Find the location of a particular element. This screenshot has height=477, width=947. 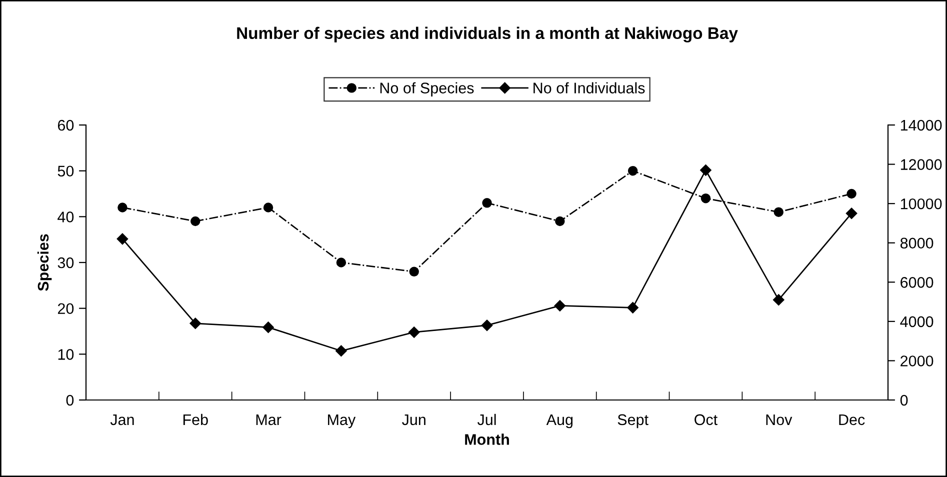

x-tick-label: Jan is located at coordinates (122, 420).